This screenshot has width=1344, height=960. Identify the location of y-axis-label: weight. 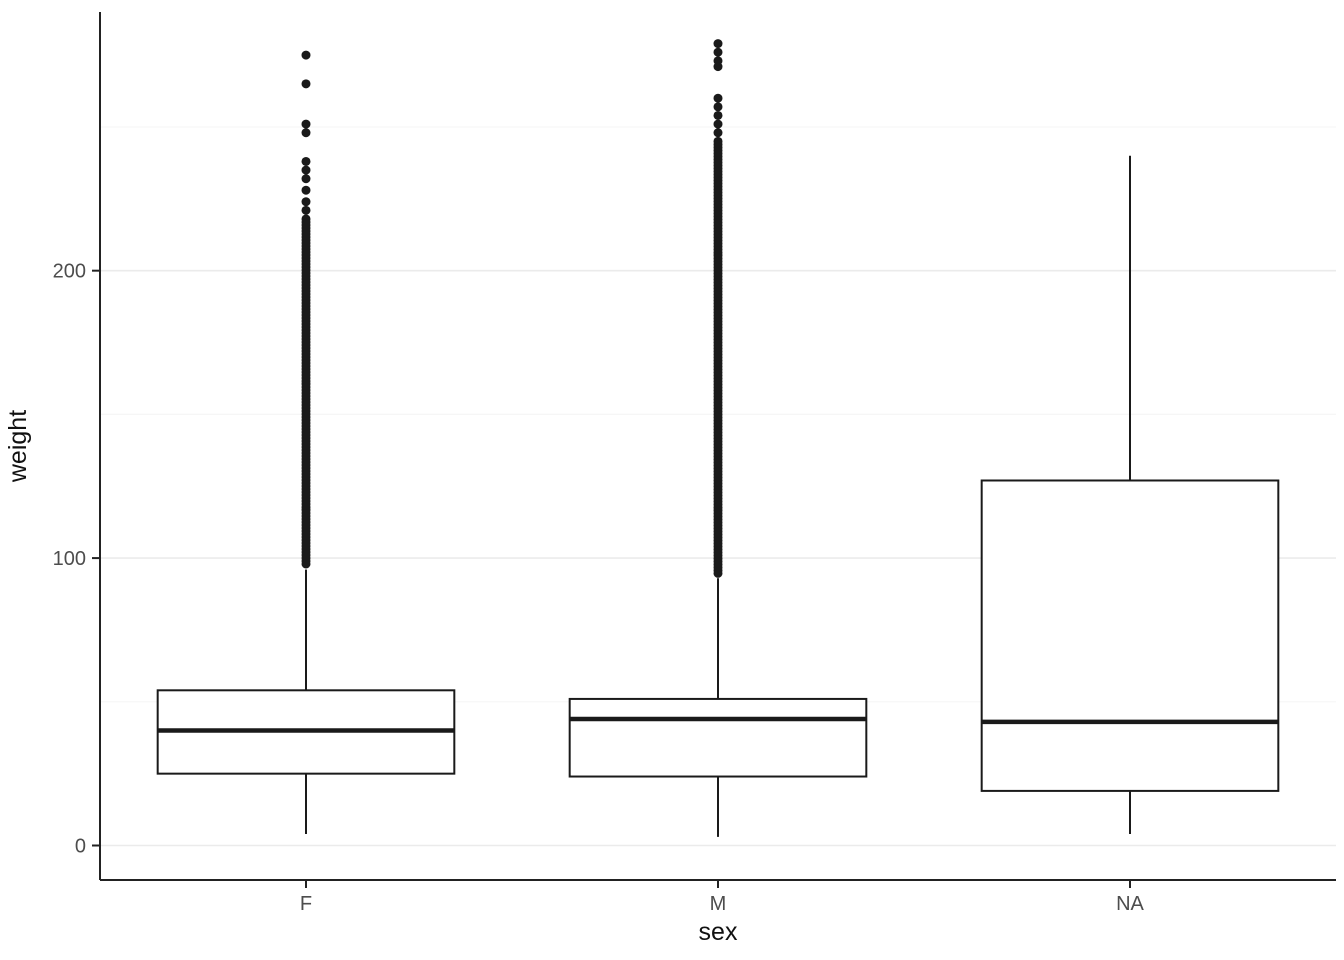
(18, 446).